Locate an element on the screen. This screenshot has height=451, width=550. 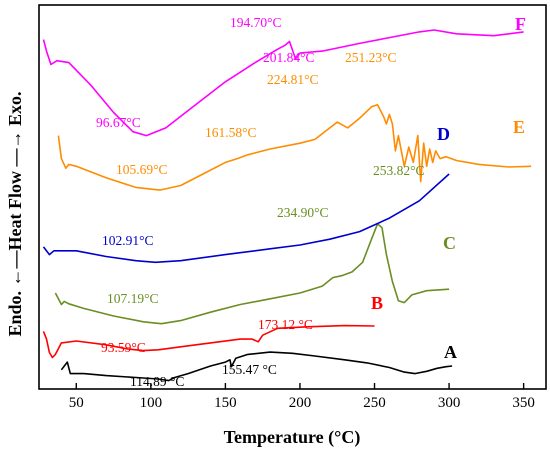
annotation-f-2: 201.84°C is located at coordinates (289, 57).